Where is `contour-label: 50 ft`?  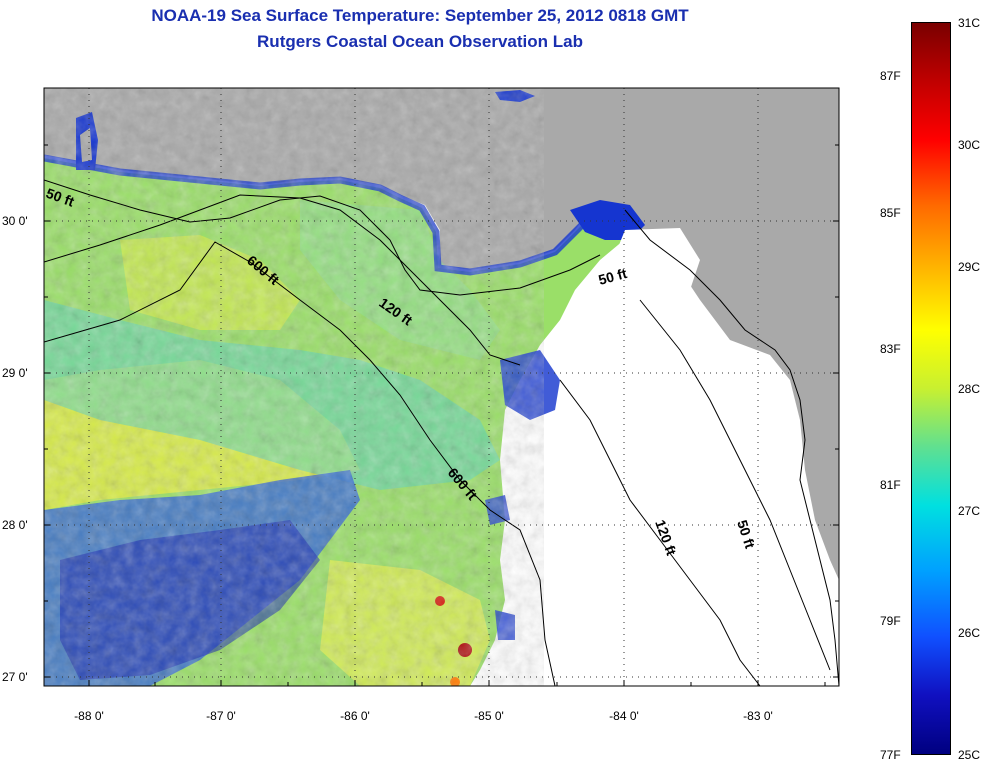 contour-label: 50 ft is located at coordinates (613, 276).